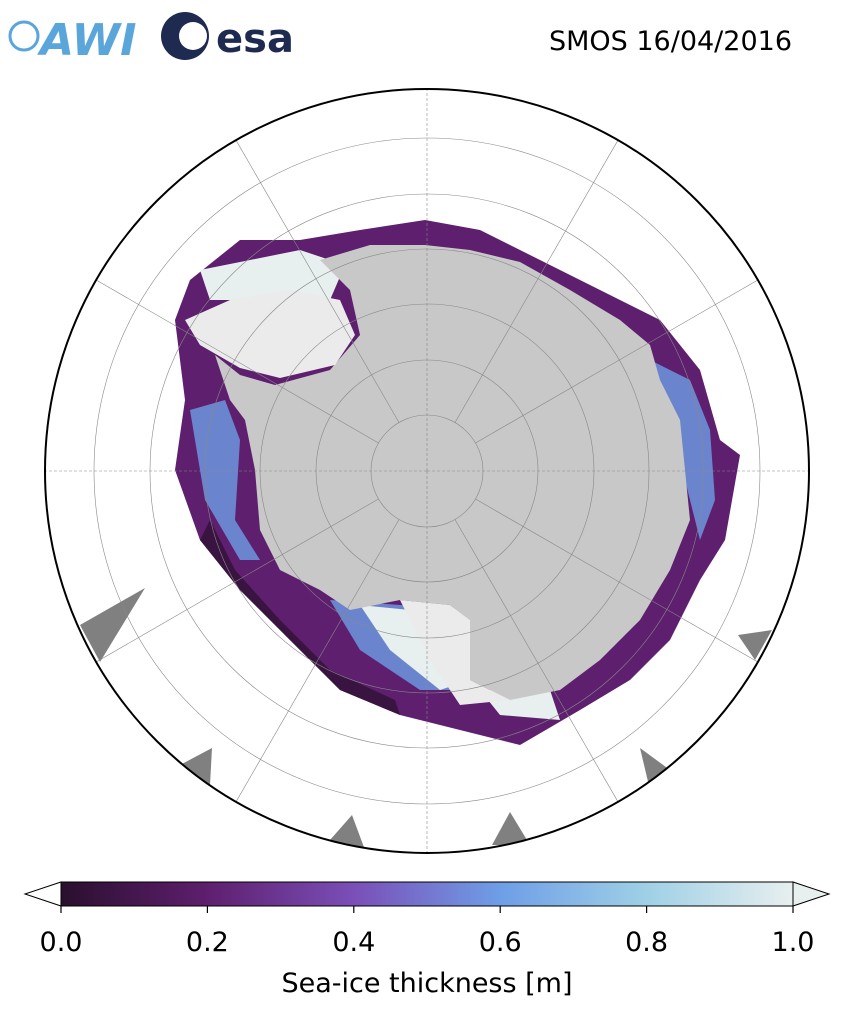 Image resolution: width=854 pixels, height=1030 pixels. I want to click on colorbar-over, so click(811, 894).